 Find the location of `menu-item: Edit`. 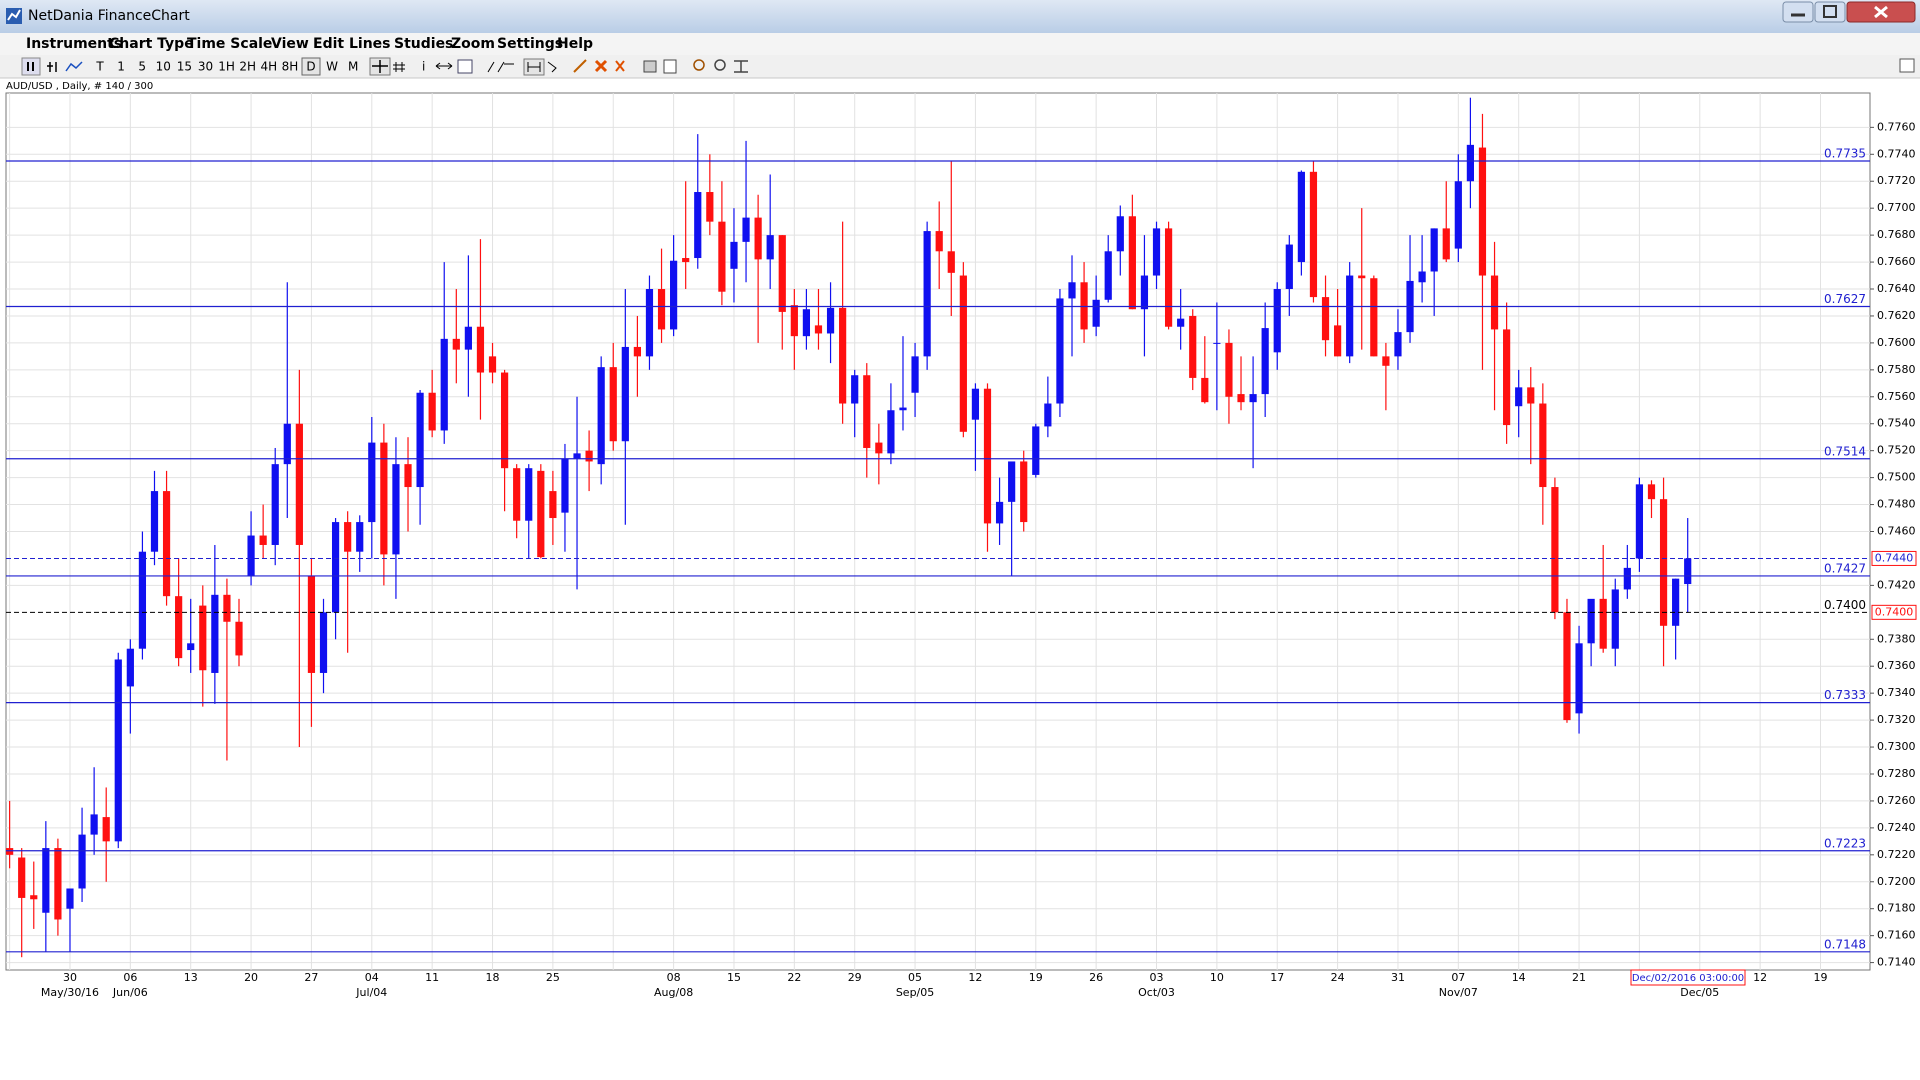

menu-item: Edit is located at coordinates (328, 44).